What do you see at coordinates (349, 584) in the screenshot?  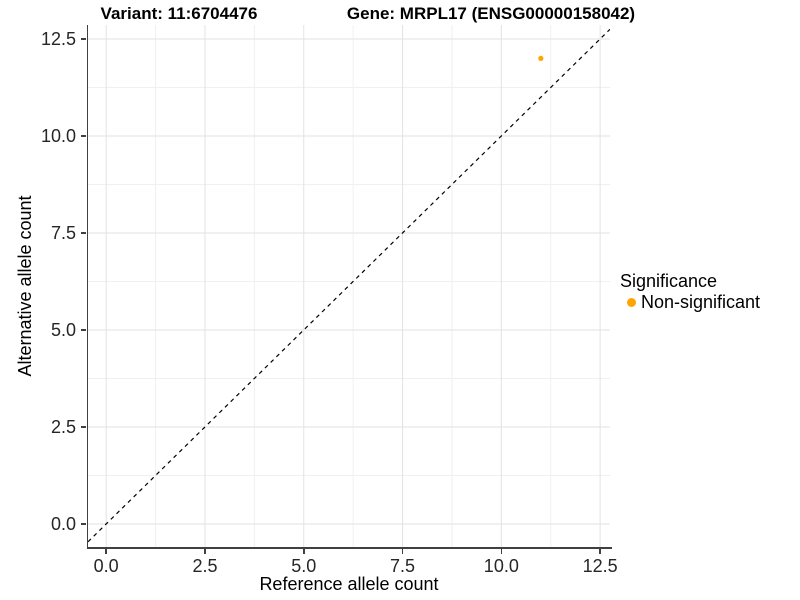 I see `x-axis-title: Reference allele count` at bounding box center [349, 584].